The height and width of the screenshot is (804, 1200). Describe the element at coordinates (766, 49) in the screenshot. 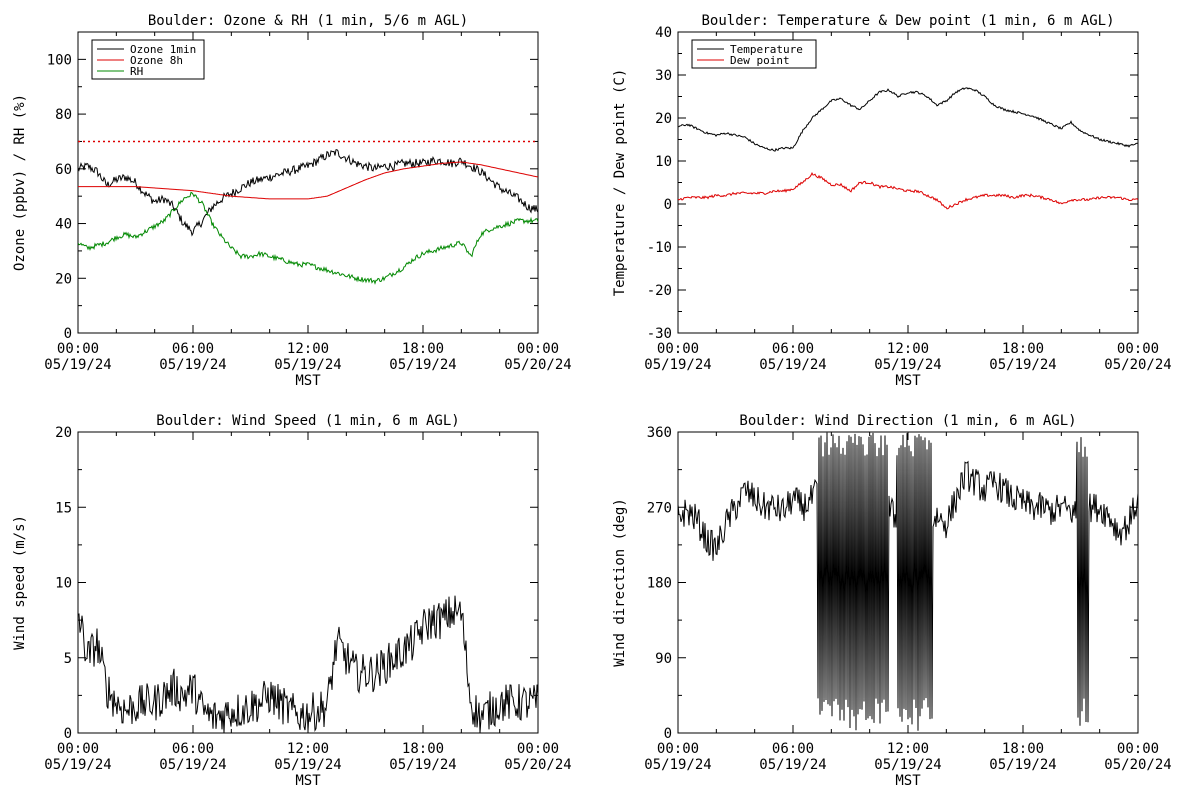

I see `legend-label: Temperature` at that location.